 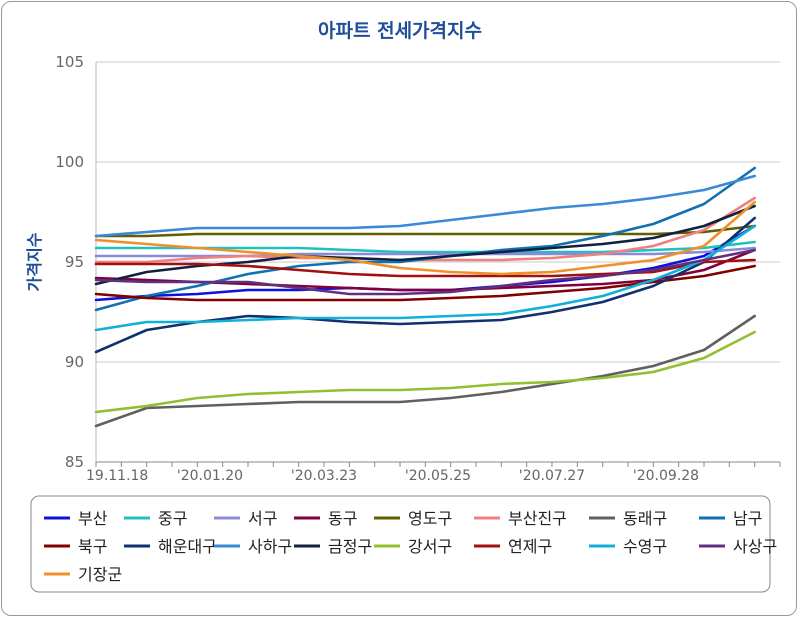 I want to click on legend-label-6: 동래구, so click(x=645, y=518).